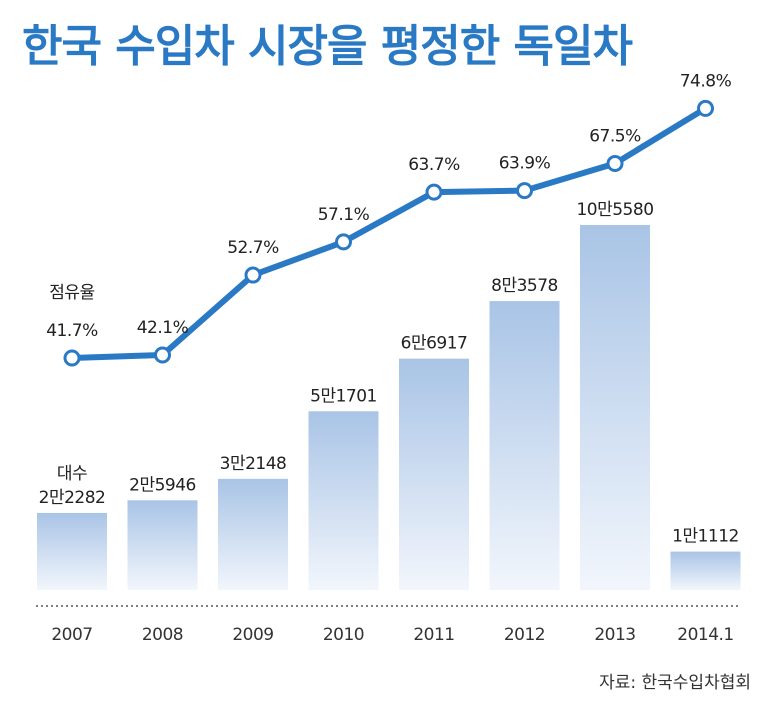 Image resolution: width=767 pixels, height=703 pixels. What do you see at coordinates (705, 635) in the screenshot?
I see `x-tick-2014.1: 2014.1` at bounding box center [705, 635].